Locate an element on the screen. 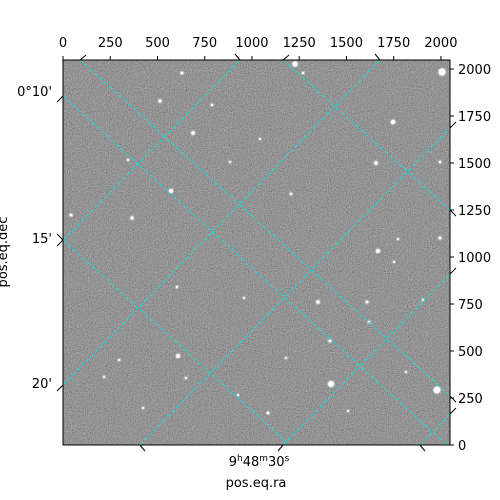  y-tick-label: 250 is located at coordinates (470, 399).